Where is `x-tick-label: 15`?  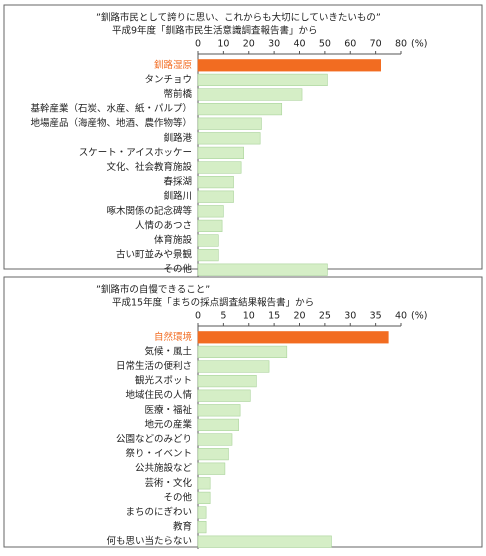 x-tick-label: 15 is located at coordinates (274, 316).